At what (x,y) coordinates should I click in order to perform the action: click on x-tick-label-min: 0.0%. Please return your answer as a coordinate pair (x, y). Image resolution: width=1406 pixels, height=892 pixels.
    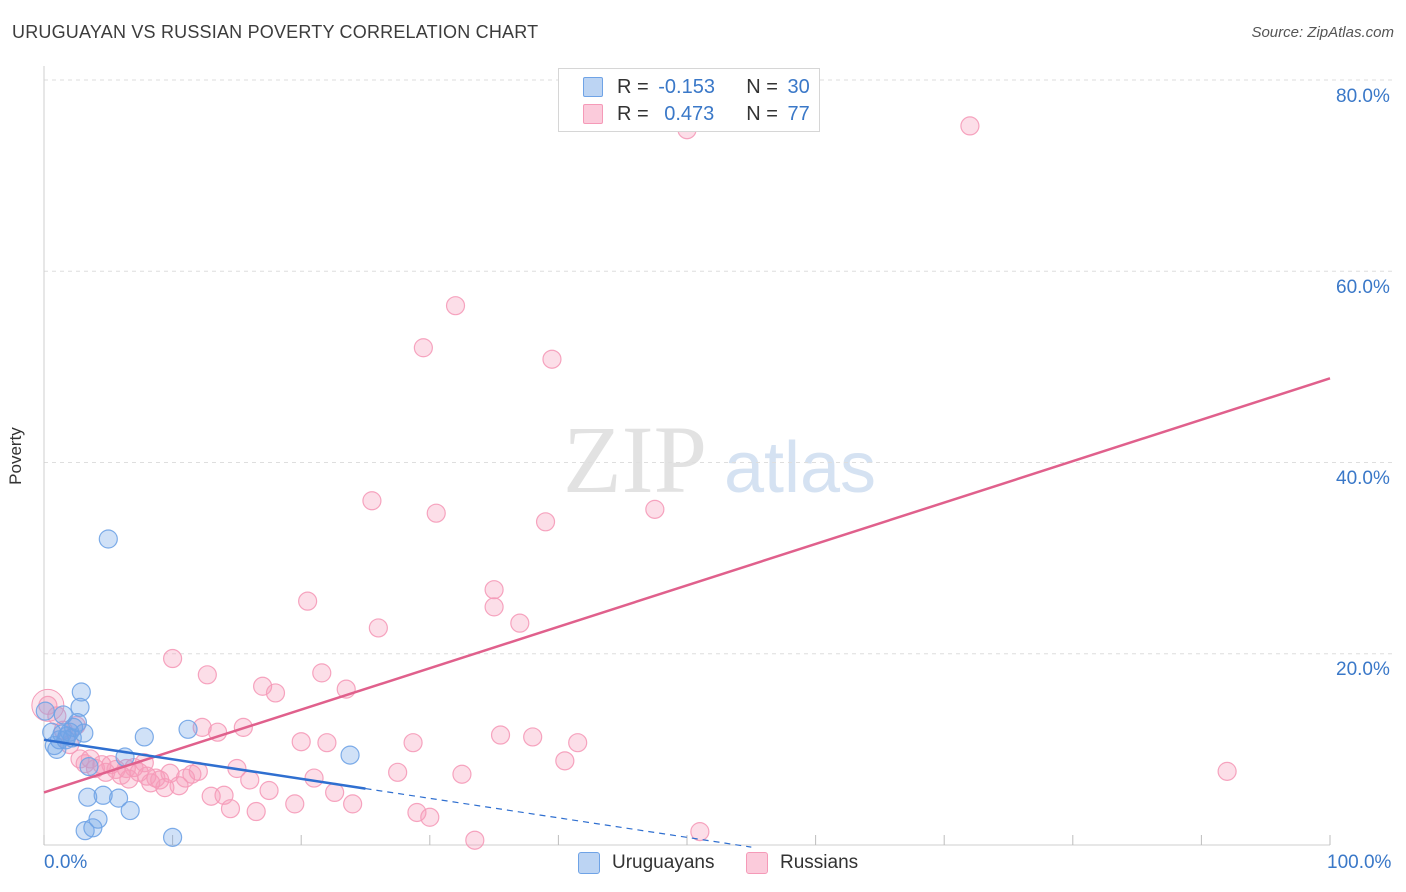
    Looking at the image, I should click on (66, 862).